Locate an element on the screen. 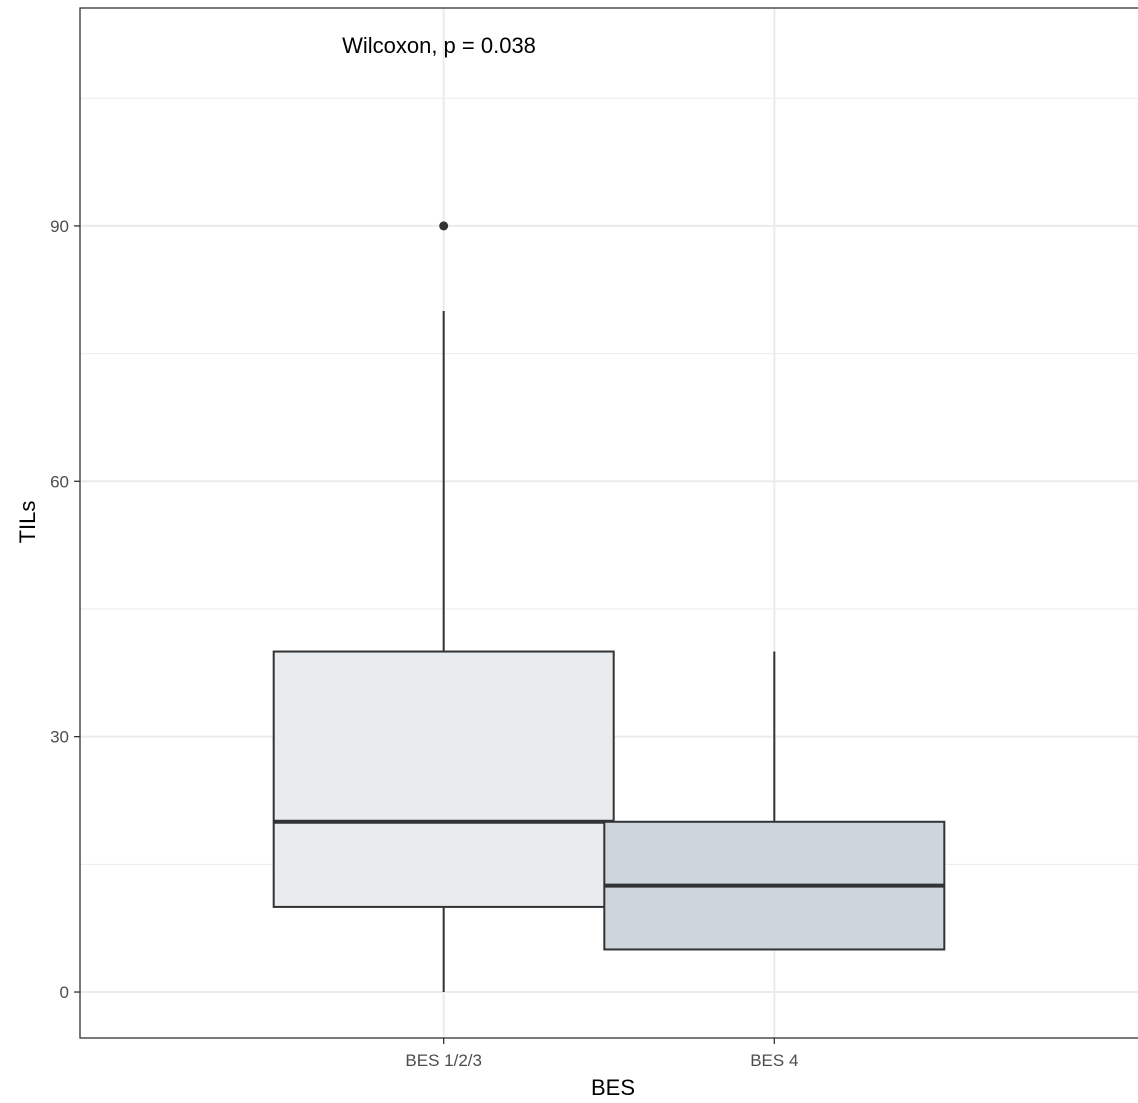  box is located at coordinates (443, 779).